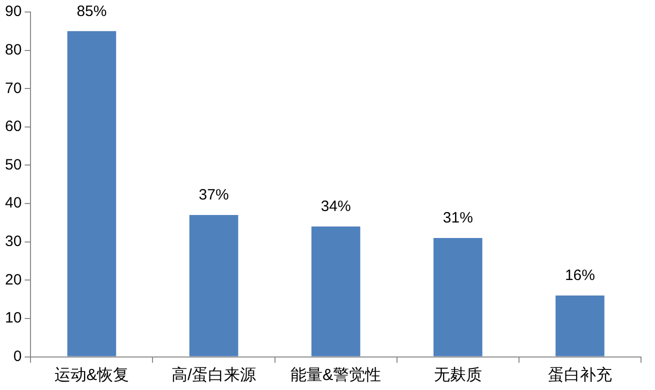 This screenshot has width=655, height=390. What do you see at coordinates (457, 218) in the screenshot?
I see `data-label: 31%` at bounding box center [457, 218].